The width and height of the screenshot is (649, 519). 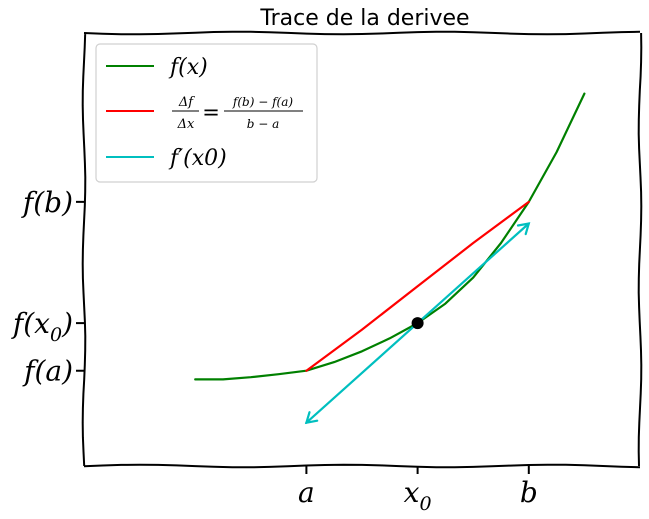 What do you see at coordinates (186, 124) in the screenshot?
I see `svg-text: Δx` at bounding box center [186, 124].